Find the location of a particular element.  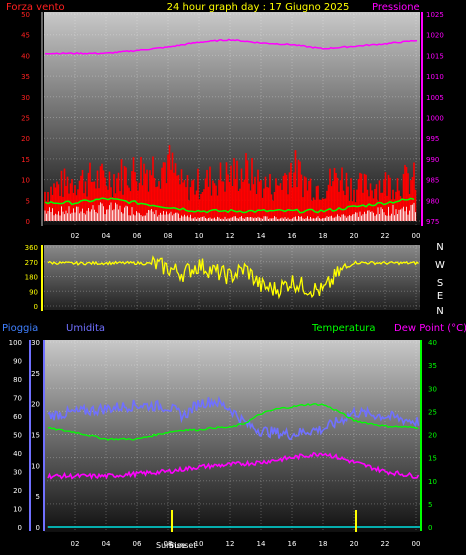

climate-xtick-14: 14 is located at coordinates (261, 544).